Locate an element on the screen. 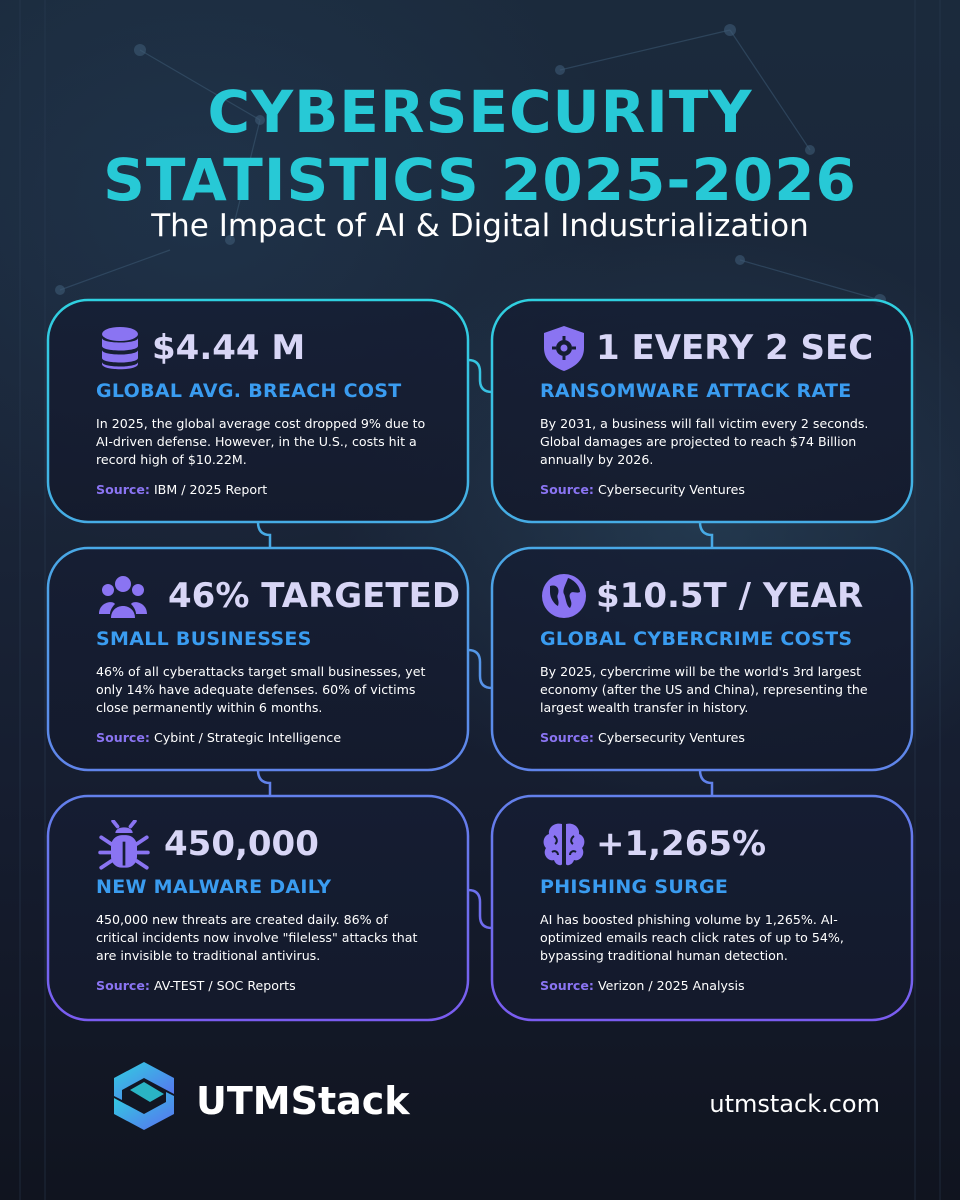 The image size is (960, 1200). stat-value: 450,000 is located at coordinates (241, 844).